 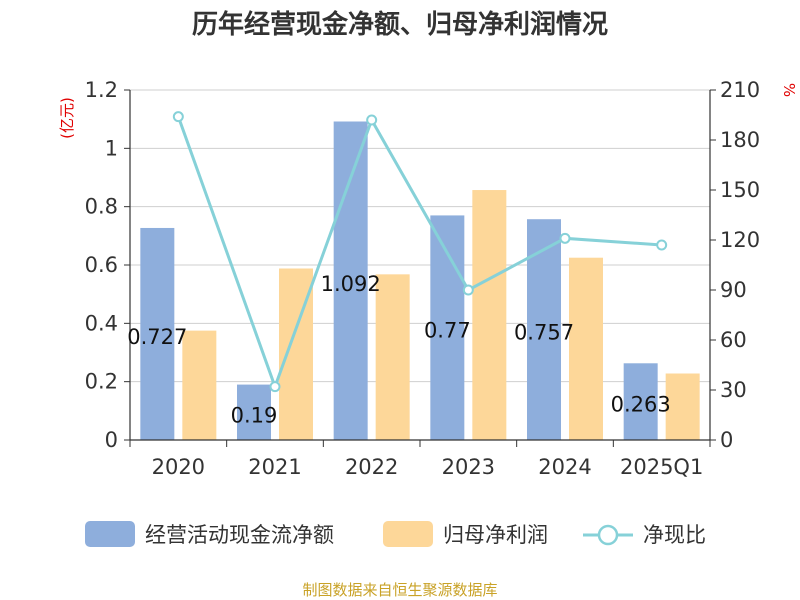 I want to click on right-axis-tick-label: 0, so click(x=726, y=440).